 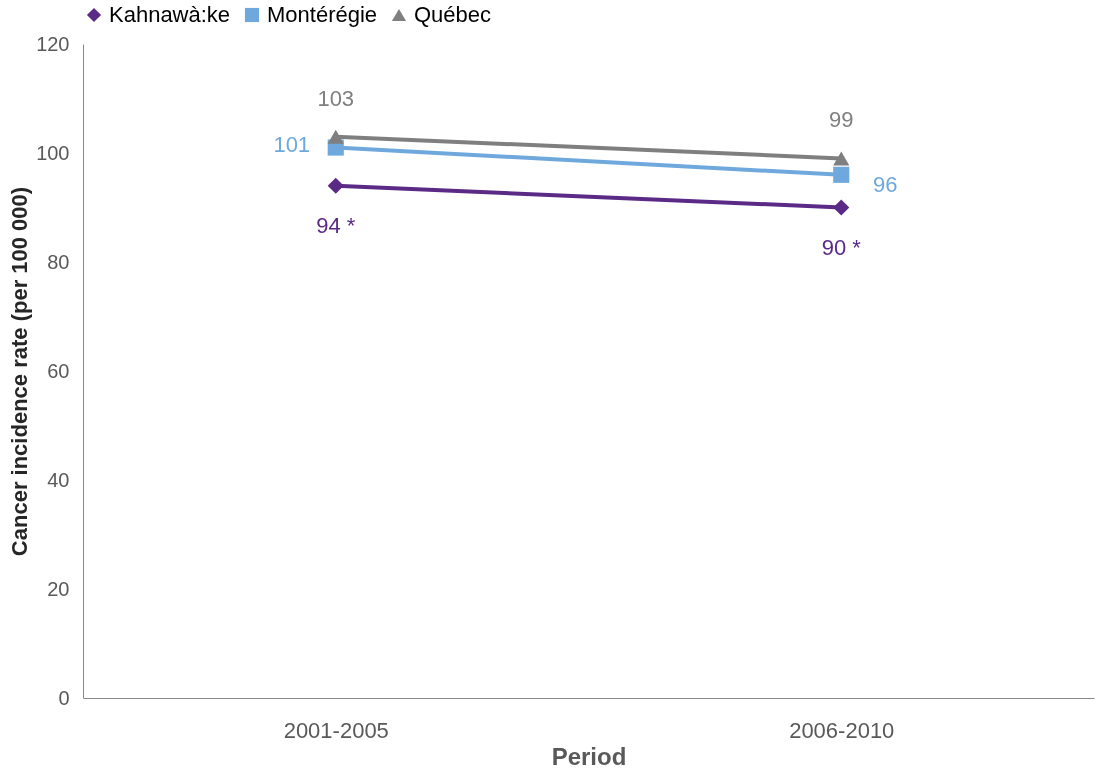 I want to click on y-tick-label: 40, so click(x=58, y=479).